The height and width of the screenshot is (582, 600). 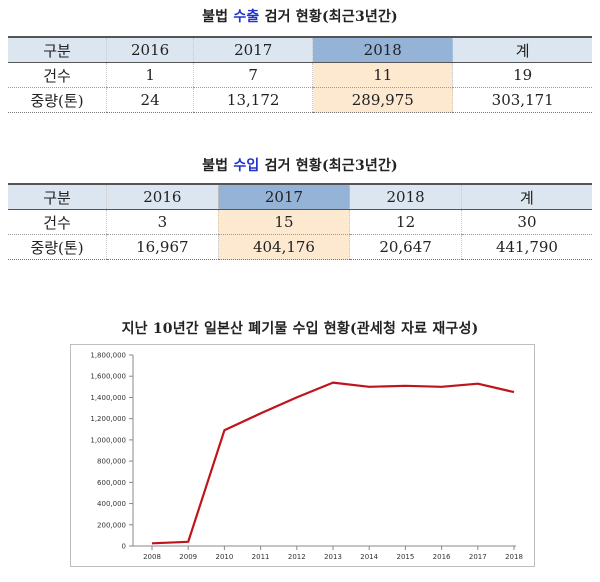 I want to click on y-tick-label: 800,000, so click(x=111, y=462).